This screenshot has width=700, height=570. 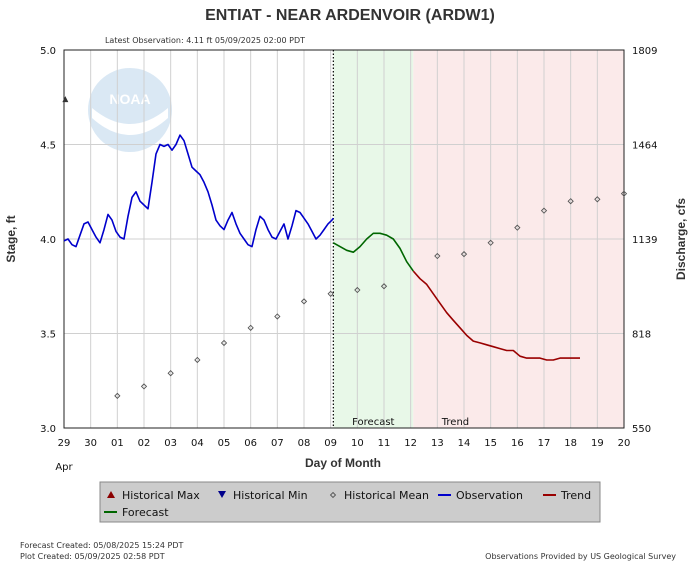 What do you see at coordinates (92, 556) in the screenshot?
I see `plot-created-text: Plot Created: 05/09/2025 02:58 PDT` at bounding box center [92, 556].